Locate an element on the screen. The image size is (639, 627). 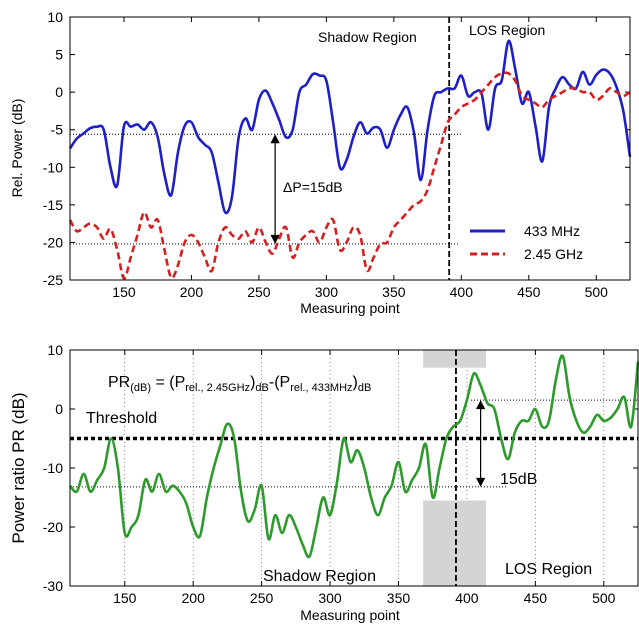
top-y-axis-label: Rel. Power (dB) is located at coordinates (17, 148).